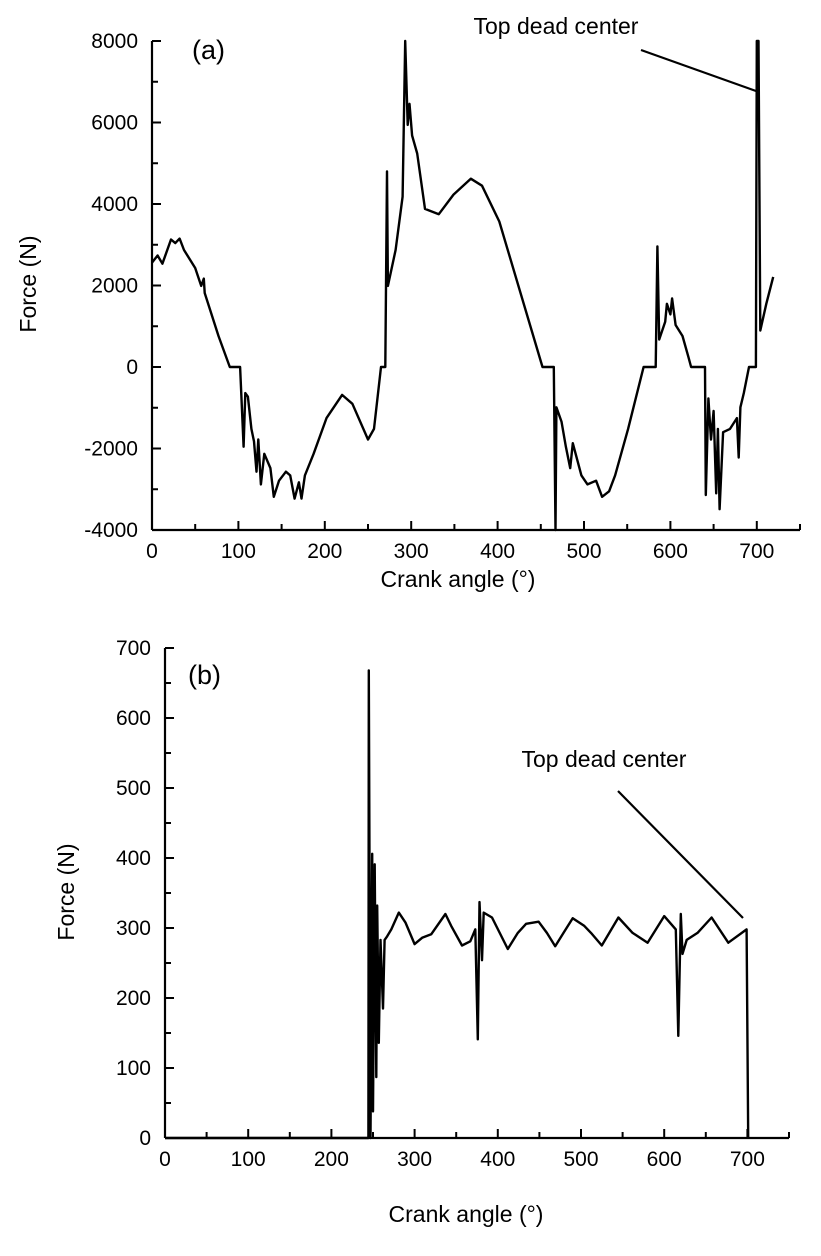 The width and height of the screenshot is (821, 1256). What do you see at coordinates (133, 858) in the screenshot?
I see `y-tick-label: 400` at bounding box center [133, 858].